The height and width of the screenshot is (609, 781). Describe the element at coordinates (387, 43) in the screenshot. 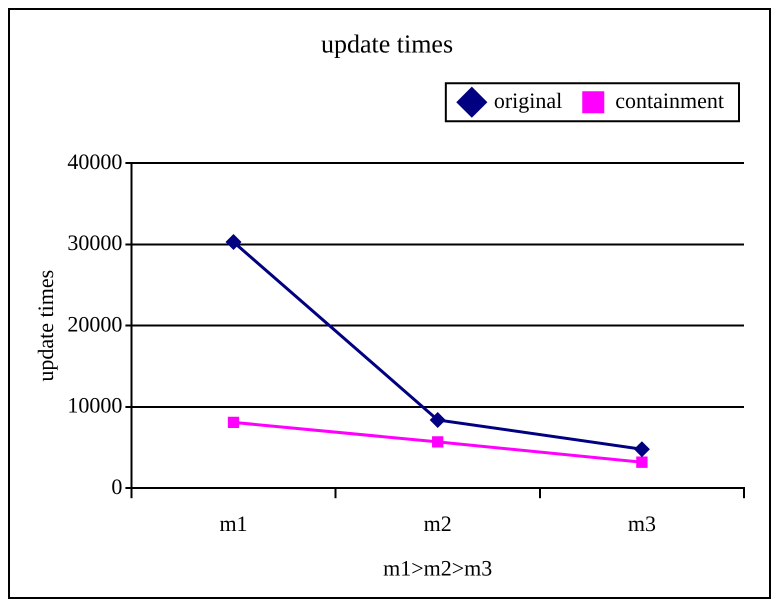

I see `chart-title: update times` at that location.